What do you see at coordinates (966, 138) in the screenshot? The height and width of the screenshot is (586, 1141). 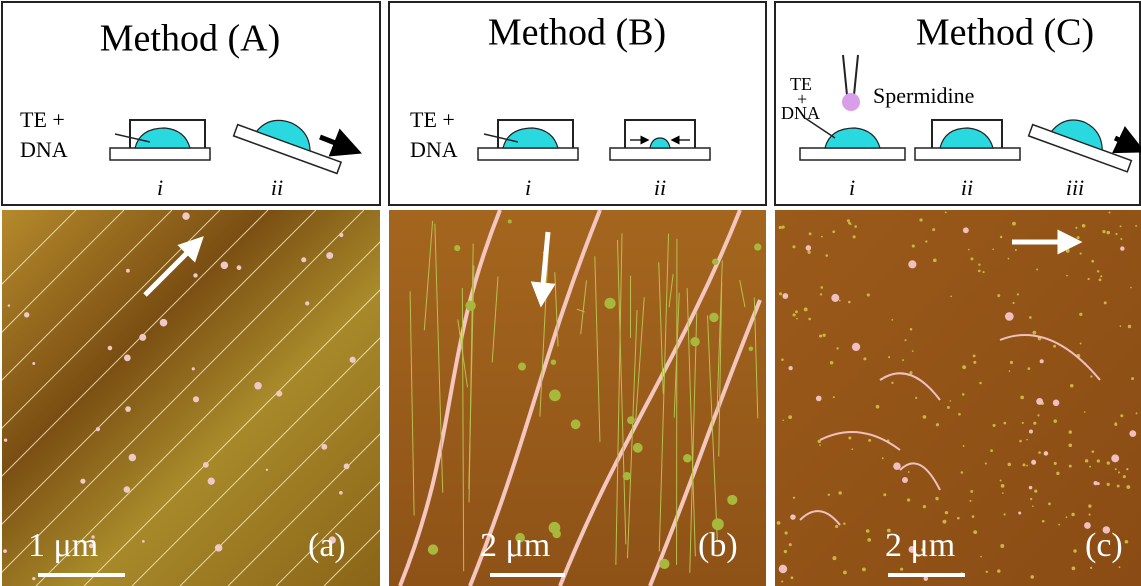 I see `droplet` at bounding box center [966, 138].